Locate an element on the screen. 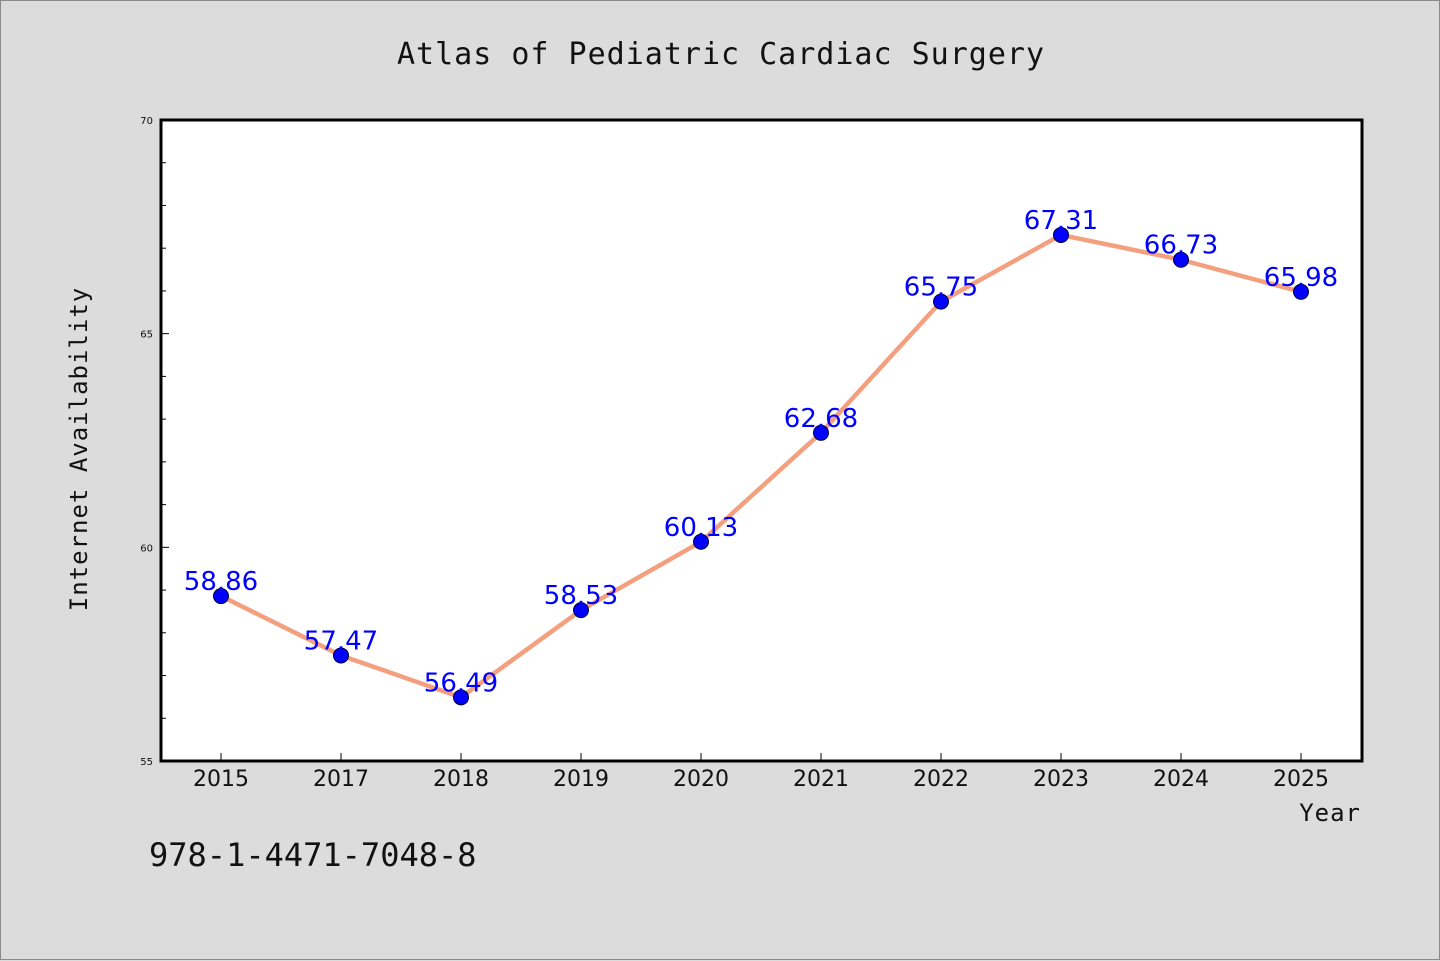 This screenshot has height=961, width=1440. data-label: 65.75 is located at coordinates (941, 288).